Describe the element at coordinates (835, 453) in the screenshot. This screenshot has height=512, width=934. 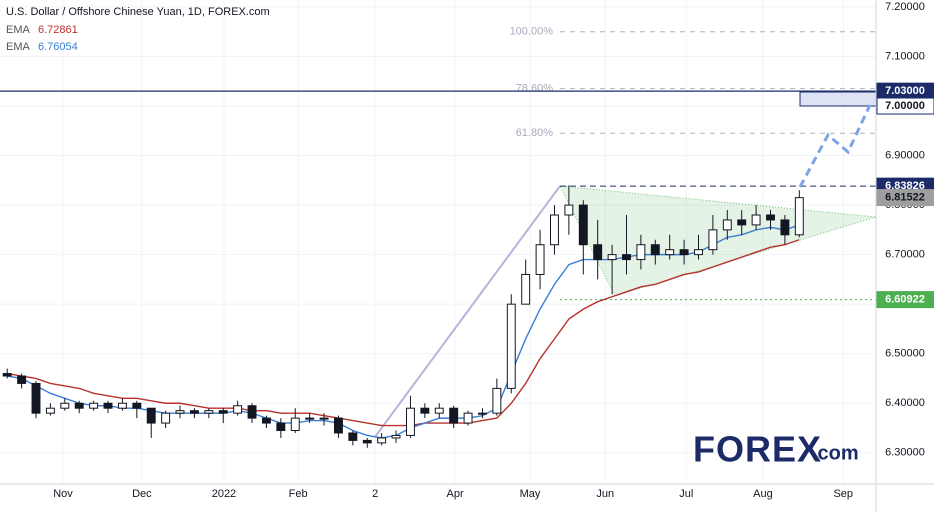
I see `logo-suffix: .com` at that location.